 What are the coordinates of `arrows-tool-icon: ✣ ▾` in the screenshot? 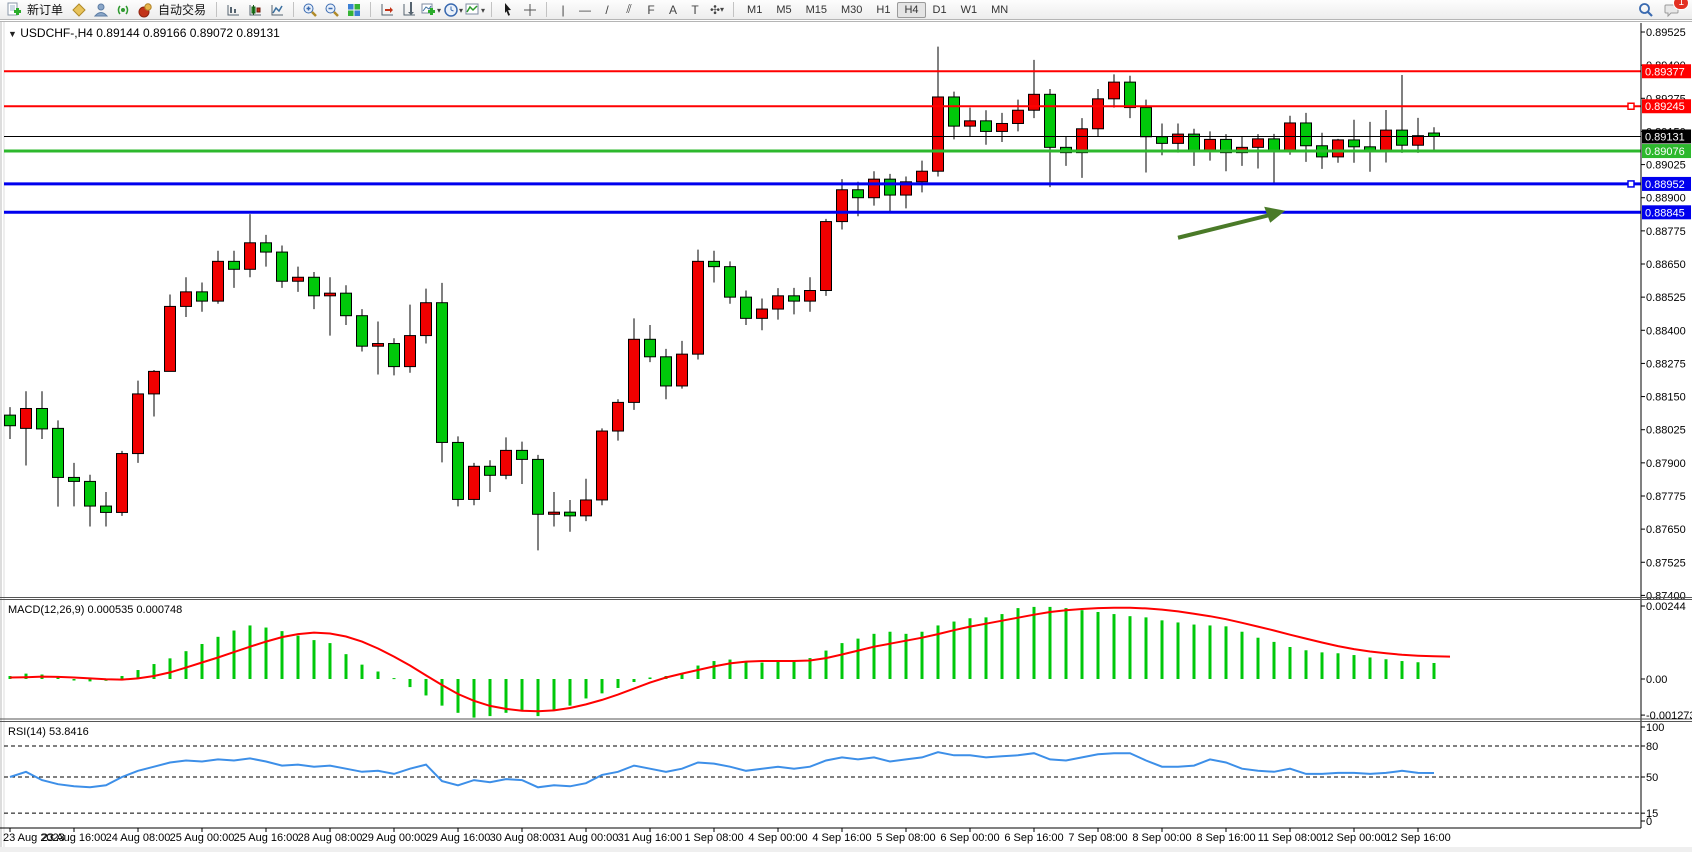 It's located at (717, 9).